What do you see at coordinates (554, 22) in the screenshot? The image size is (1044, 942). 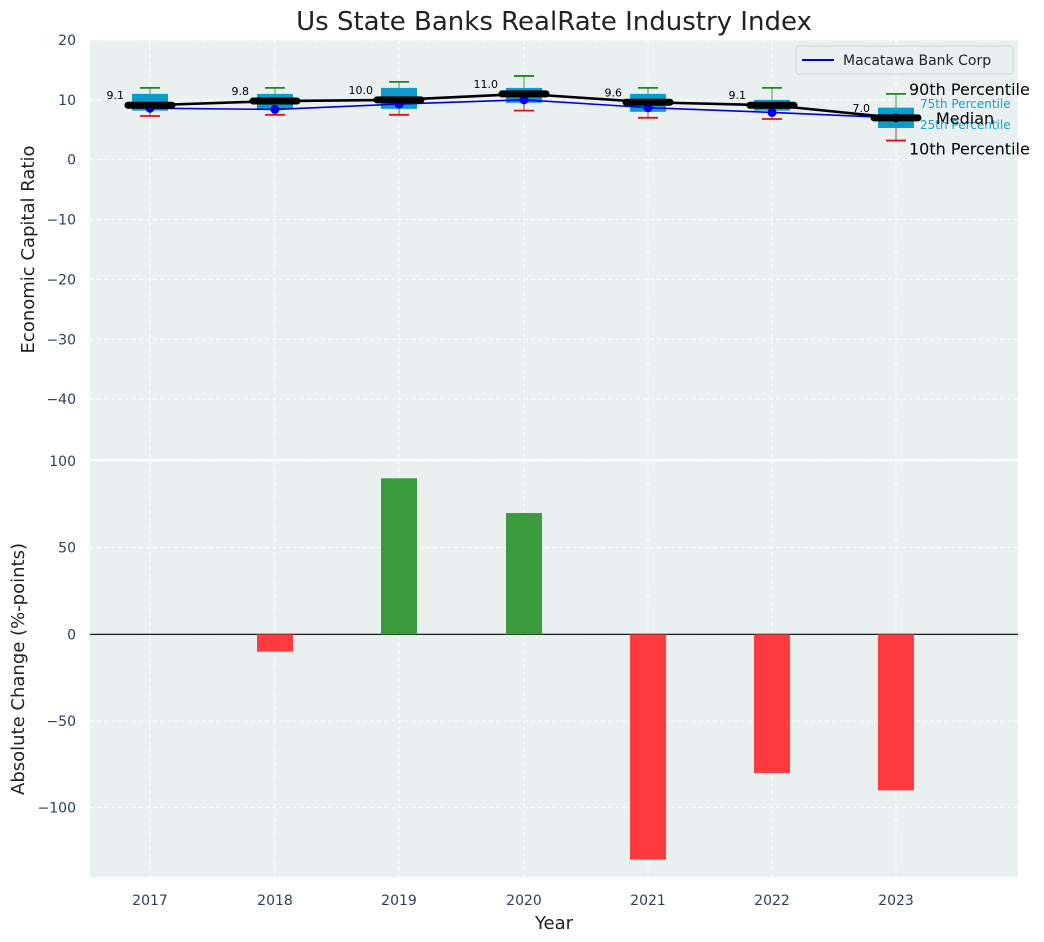 I see `chart-title: Us State Banks RealRate Industry Index` at bounding box center [554, 22].